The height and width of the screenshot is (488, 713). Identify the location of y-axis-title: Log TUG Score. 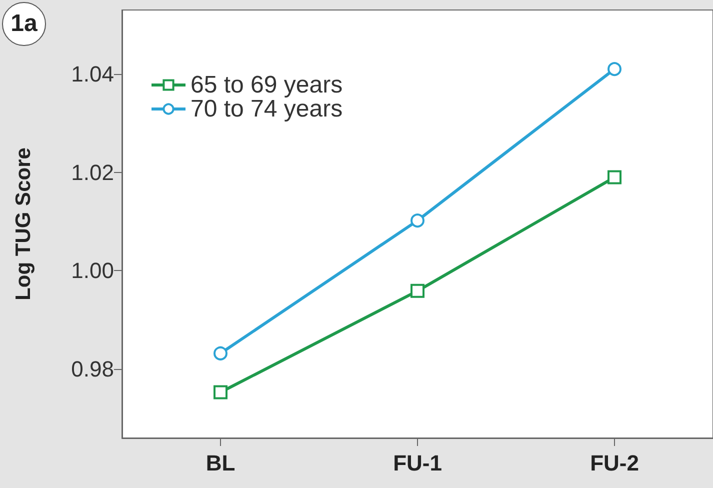
(23, 224).